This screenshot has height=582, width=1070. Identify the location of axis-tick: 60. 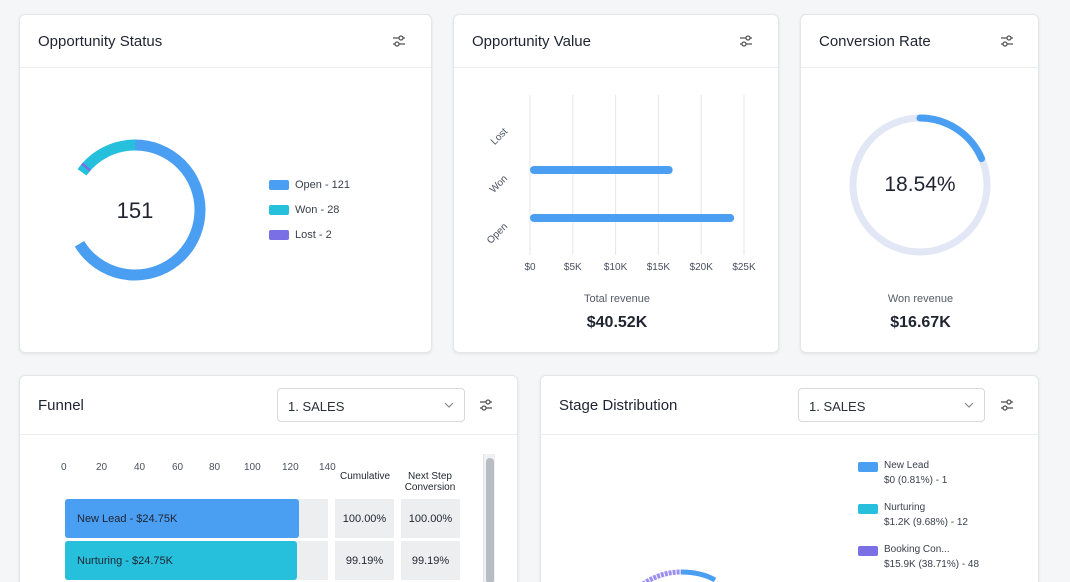
(178, 467).